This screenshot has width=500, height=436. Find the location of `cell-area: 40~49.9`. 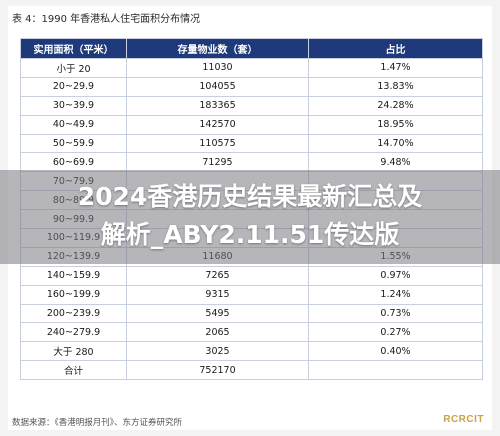

cell-area: 40~49.9 is located at coordinates (73, 124).